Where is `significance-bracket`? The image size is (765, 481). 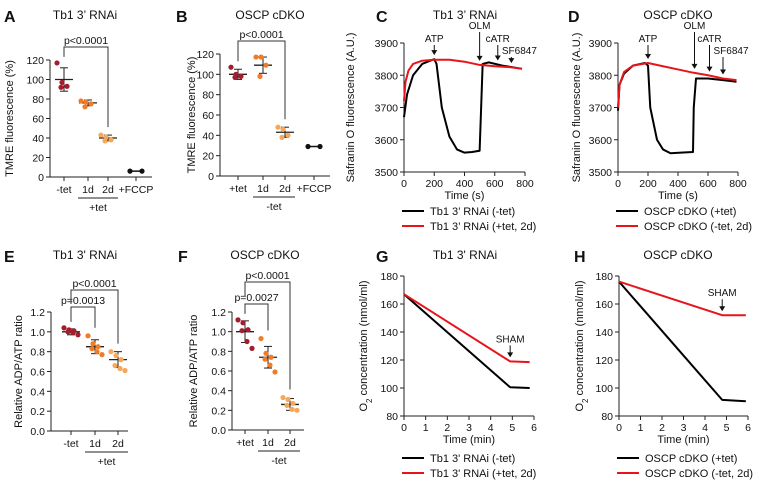
significance-bracket is located at coordinates (83, 317).